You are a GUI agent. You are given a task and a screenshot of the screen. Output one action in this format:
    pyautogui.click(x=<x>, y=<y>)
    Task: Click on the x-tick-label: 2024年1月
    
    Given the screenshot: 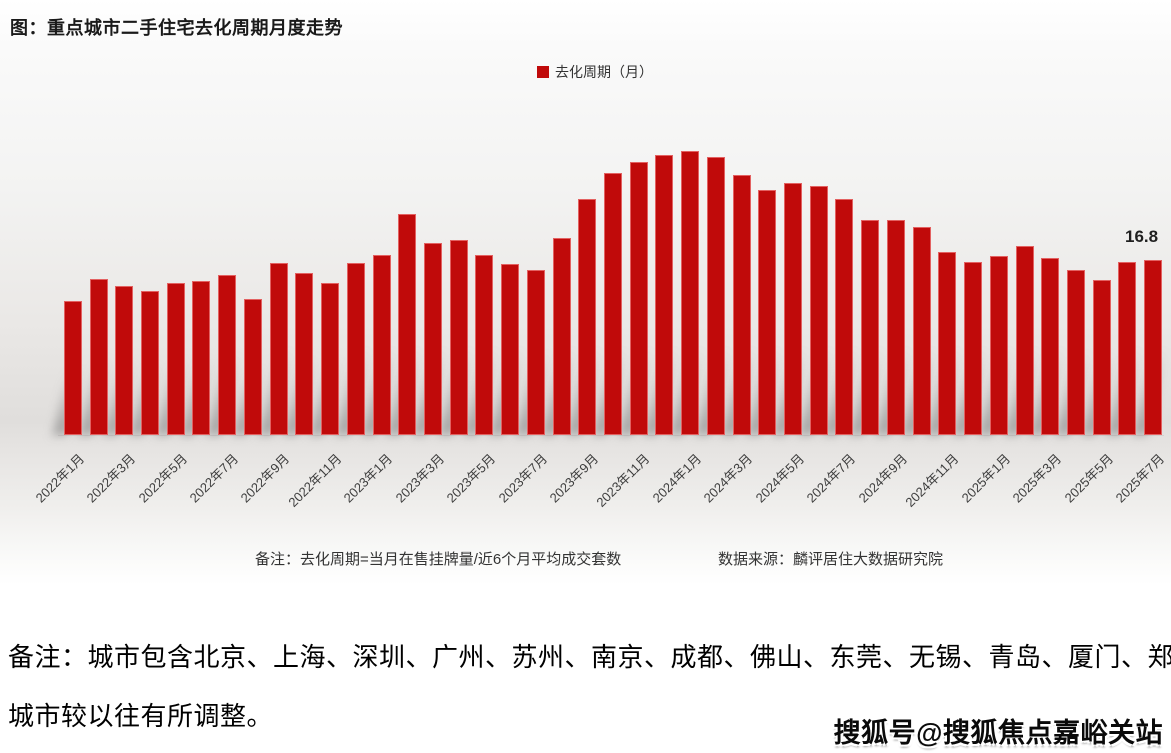 What is the action you would take?
    pyautogui.click(x=677, y=478)
    